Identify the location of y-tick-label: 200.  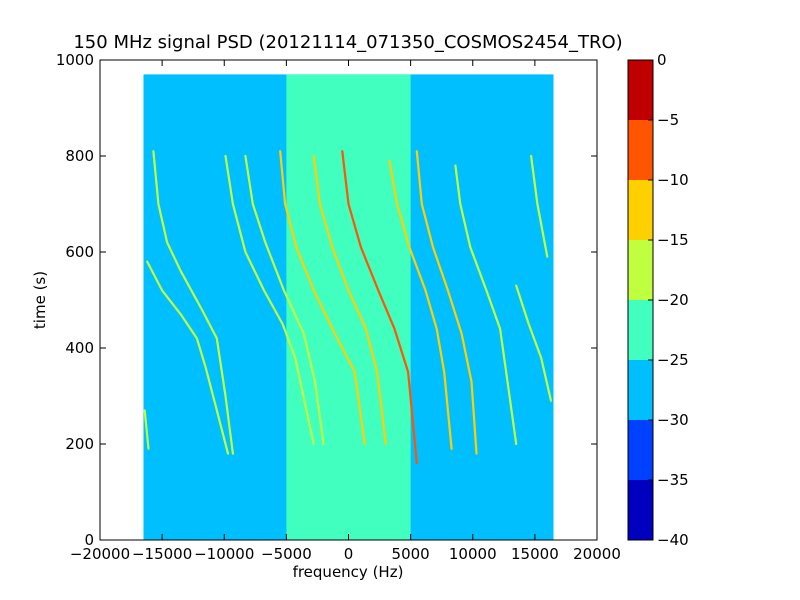
(79, 444).